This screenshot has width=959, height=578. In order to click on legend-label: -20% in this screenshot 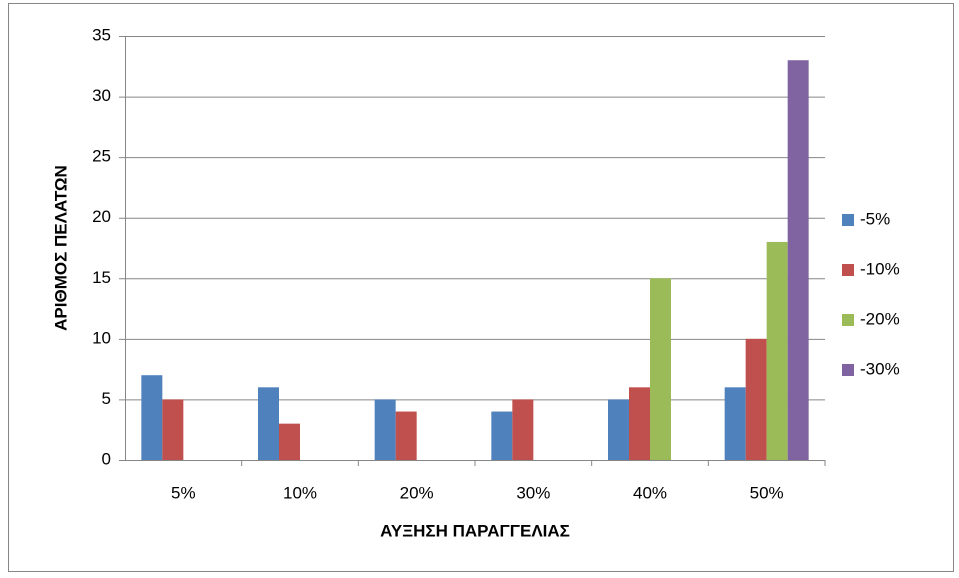, I will do `click(880, 318)`.